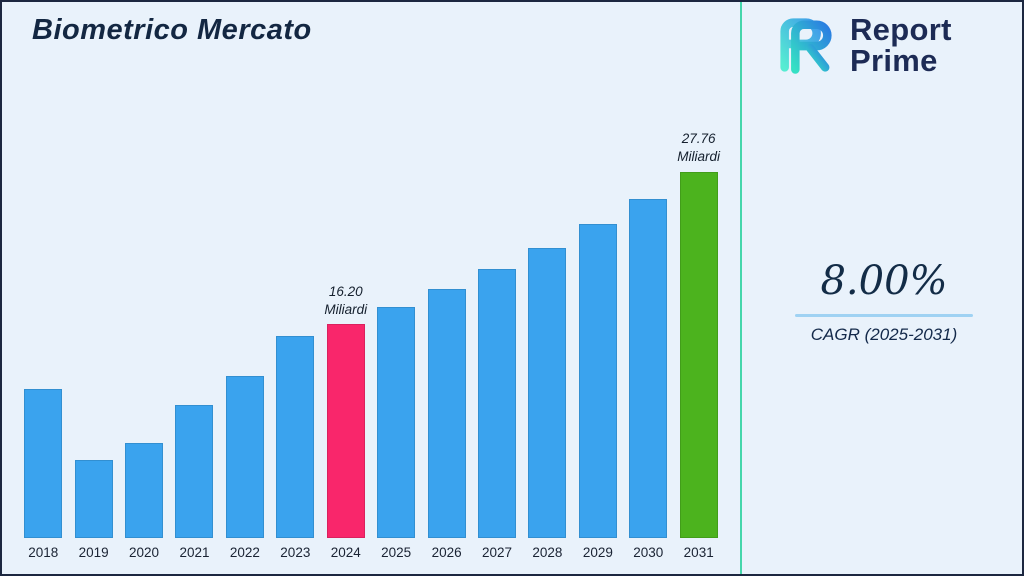 This screenshot has height=576, width=1024. Describe the element at coordinates (295, 319) in the screenshot. I see `bar-column-2023: 2023` at that location.